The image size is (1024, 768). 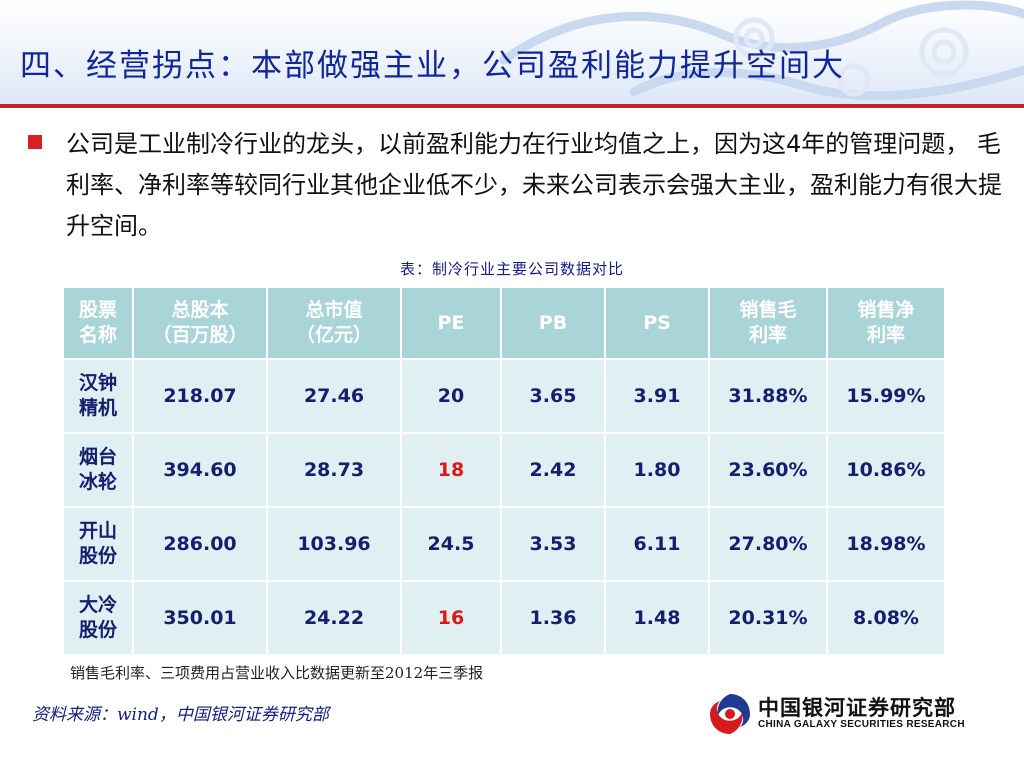 I want to click on total-shares-cell: 218.07, so click(x=200, y=396).